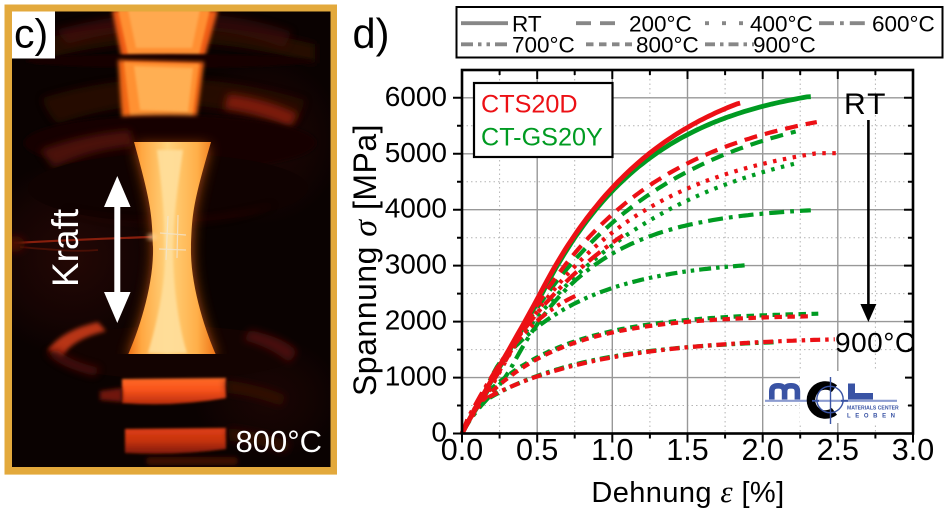 The width and height of the screenshot is (945, 518). I want to click on svg-text: 0.5, so click(537, 450).